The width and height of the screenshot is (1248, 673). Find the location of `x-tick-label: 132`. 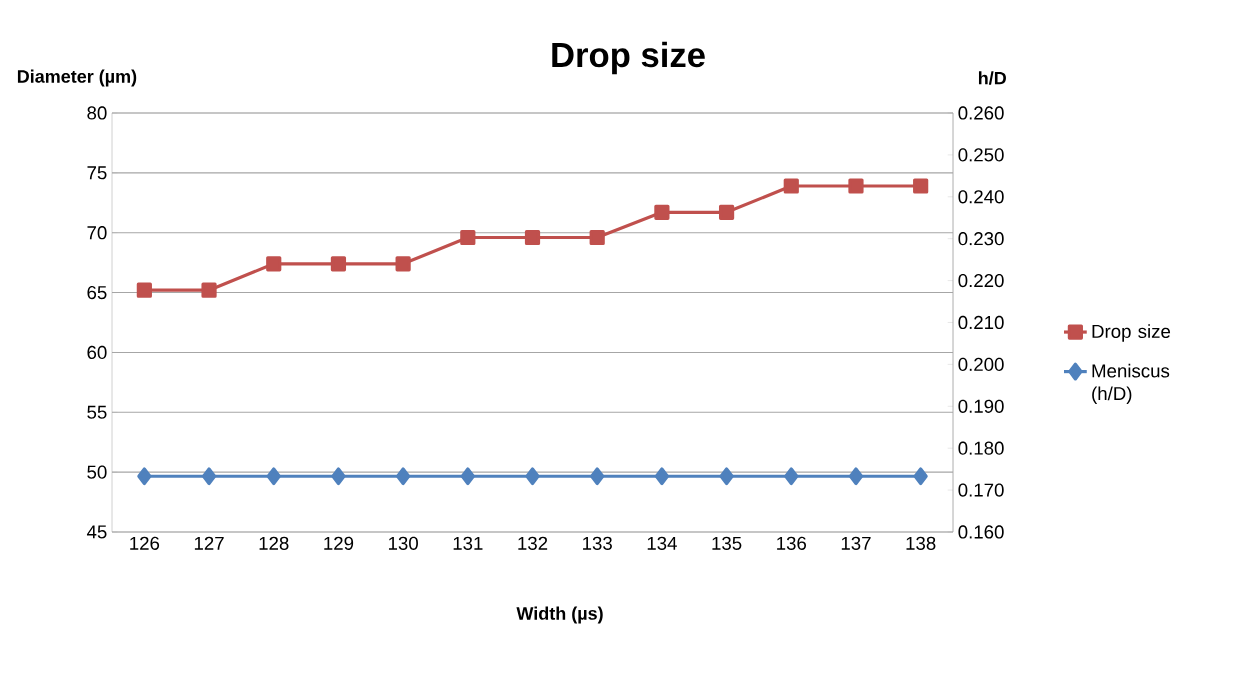

x-tick-label: 132 is located at coordinates (533, 543).